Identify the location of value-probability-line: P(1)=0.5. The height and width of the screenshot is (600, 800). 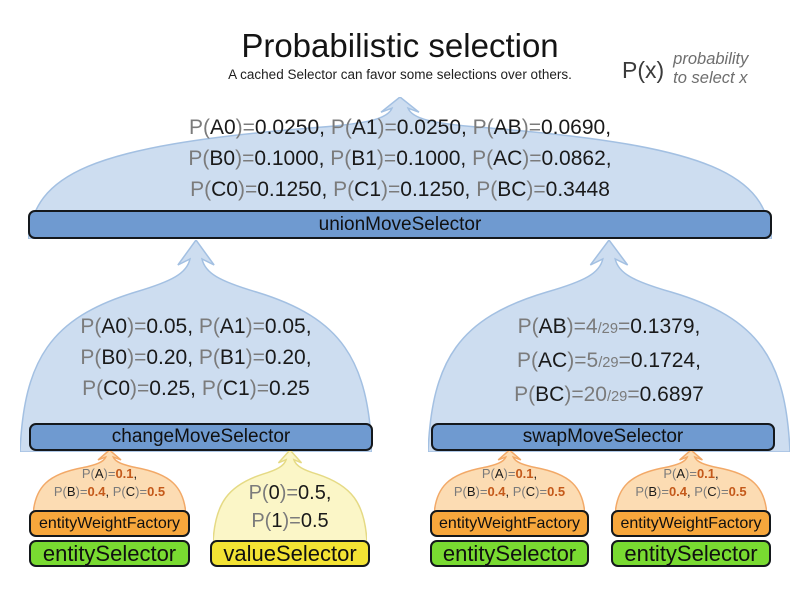
(290, 521).